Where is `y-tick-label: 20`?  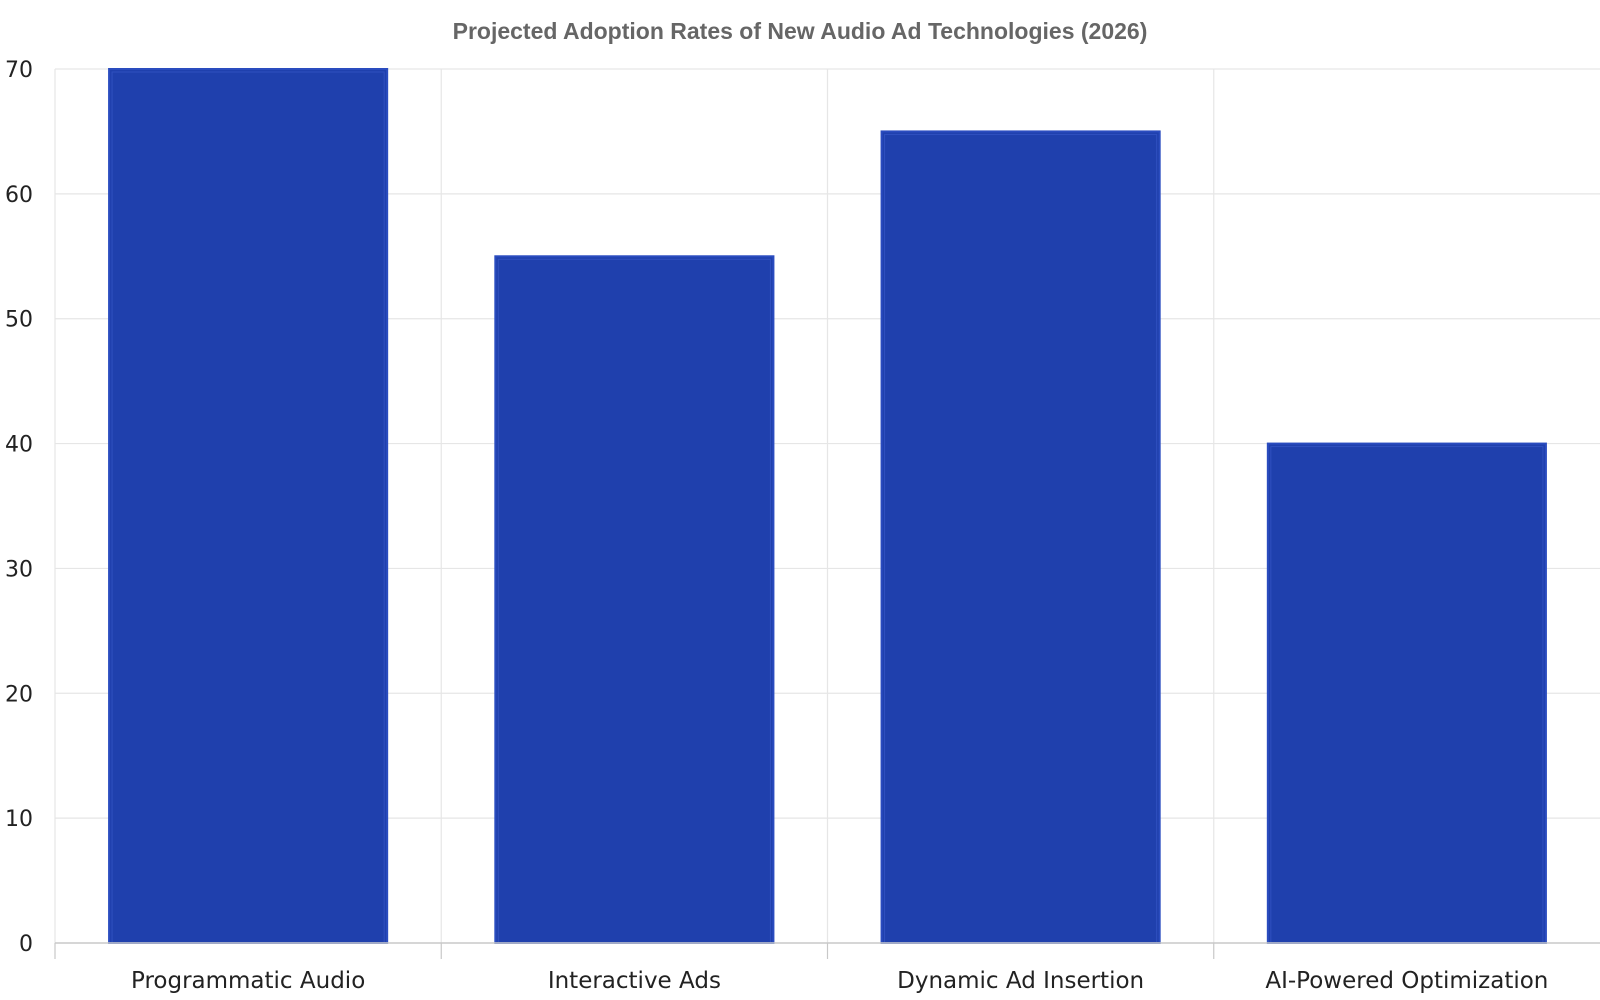 y-tick-label: 20 is located at coordinates (19, 694).